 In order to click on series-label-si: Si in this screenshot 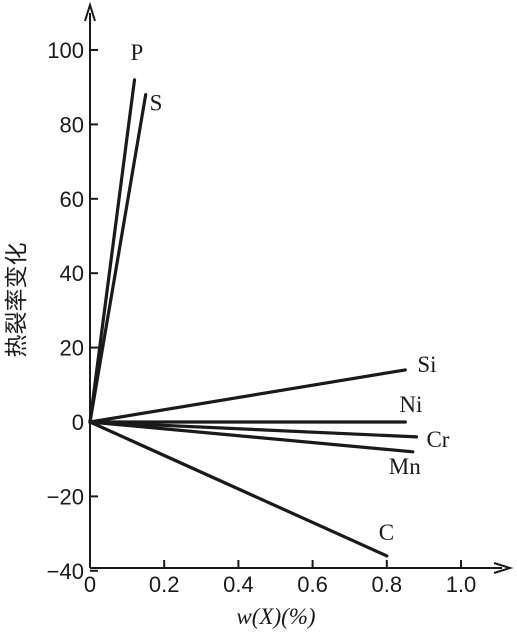, I will do `click(426, 364)`.